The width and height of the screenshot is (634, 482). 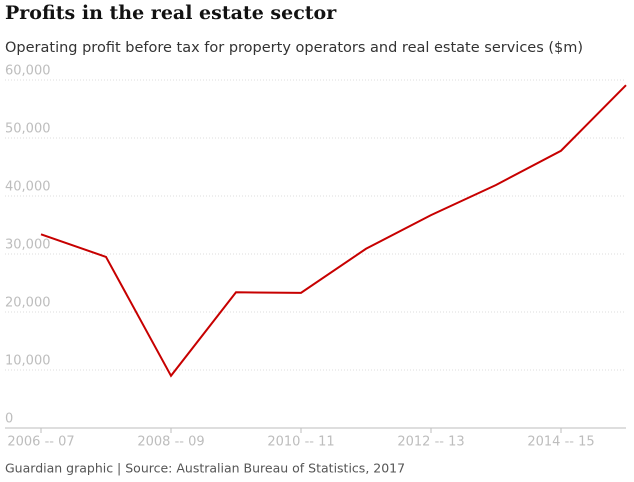 What do you see at coordinates (28, 303) in the screenshot?
I see `y-tick-label: 20,000` at bounding box center [28, 303].